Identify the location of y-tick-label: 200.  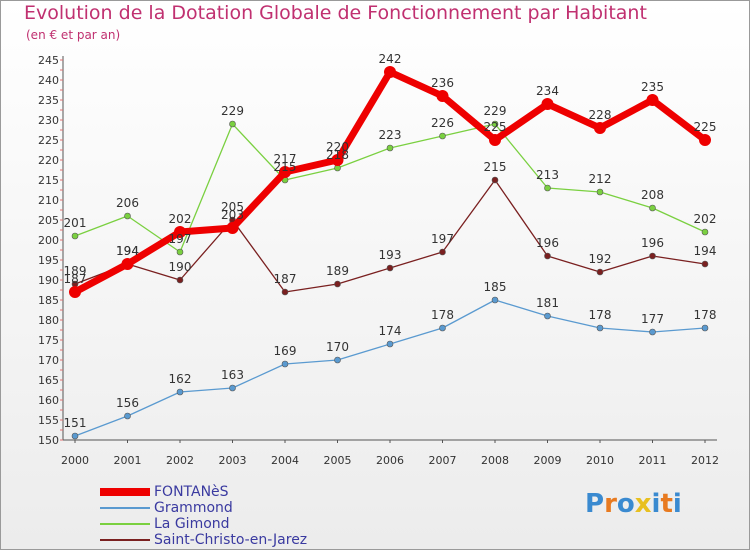
(48, 240).